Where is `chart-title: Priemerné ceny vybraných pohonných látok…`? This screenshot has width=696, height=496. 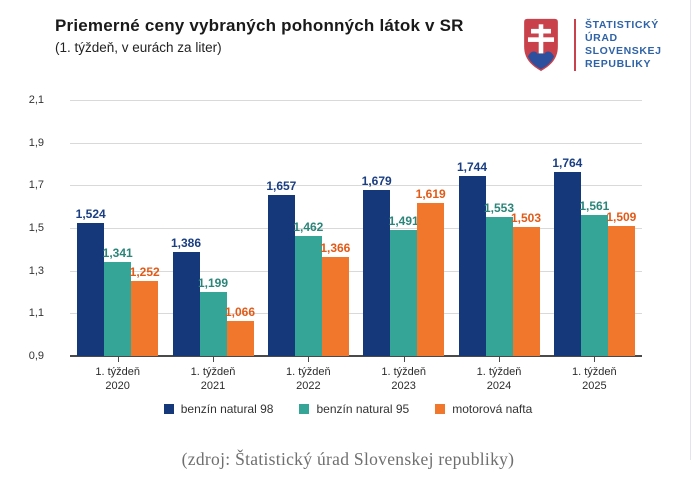
chart-title: Priemerné ceny vybraných pohonných látok… is located at coordinates (259, 25).